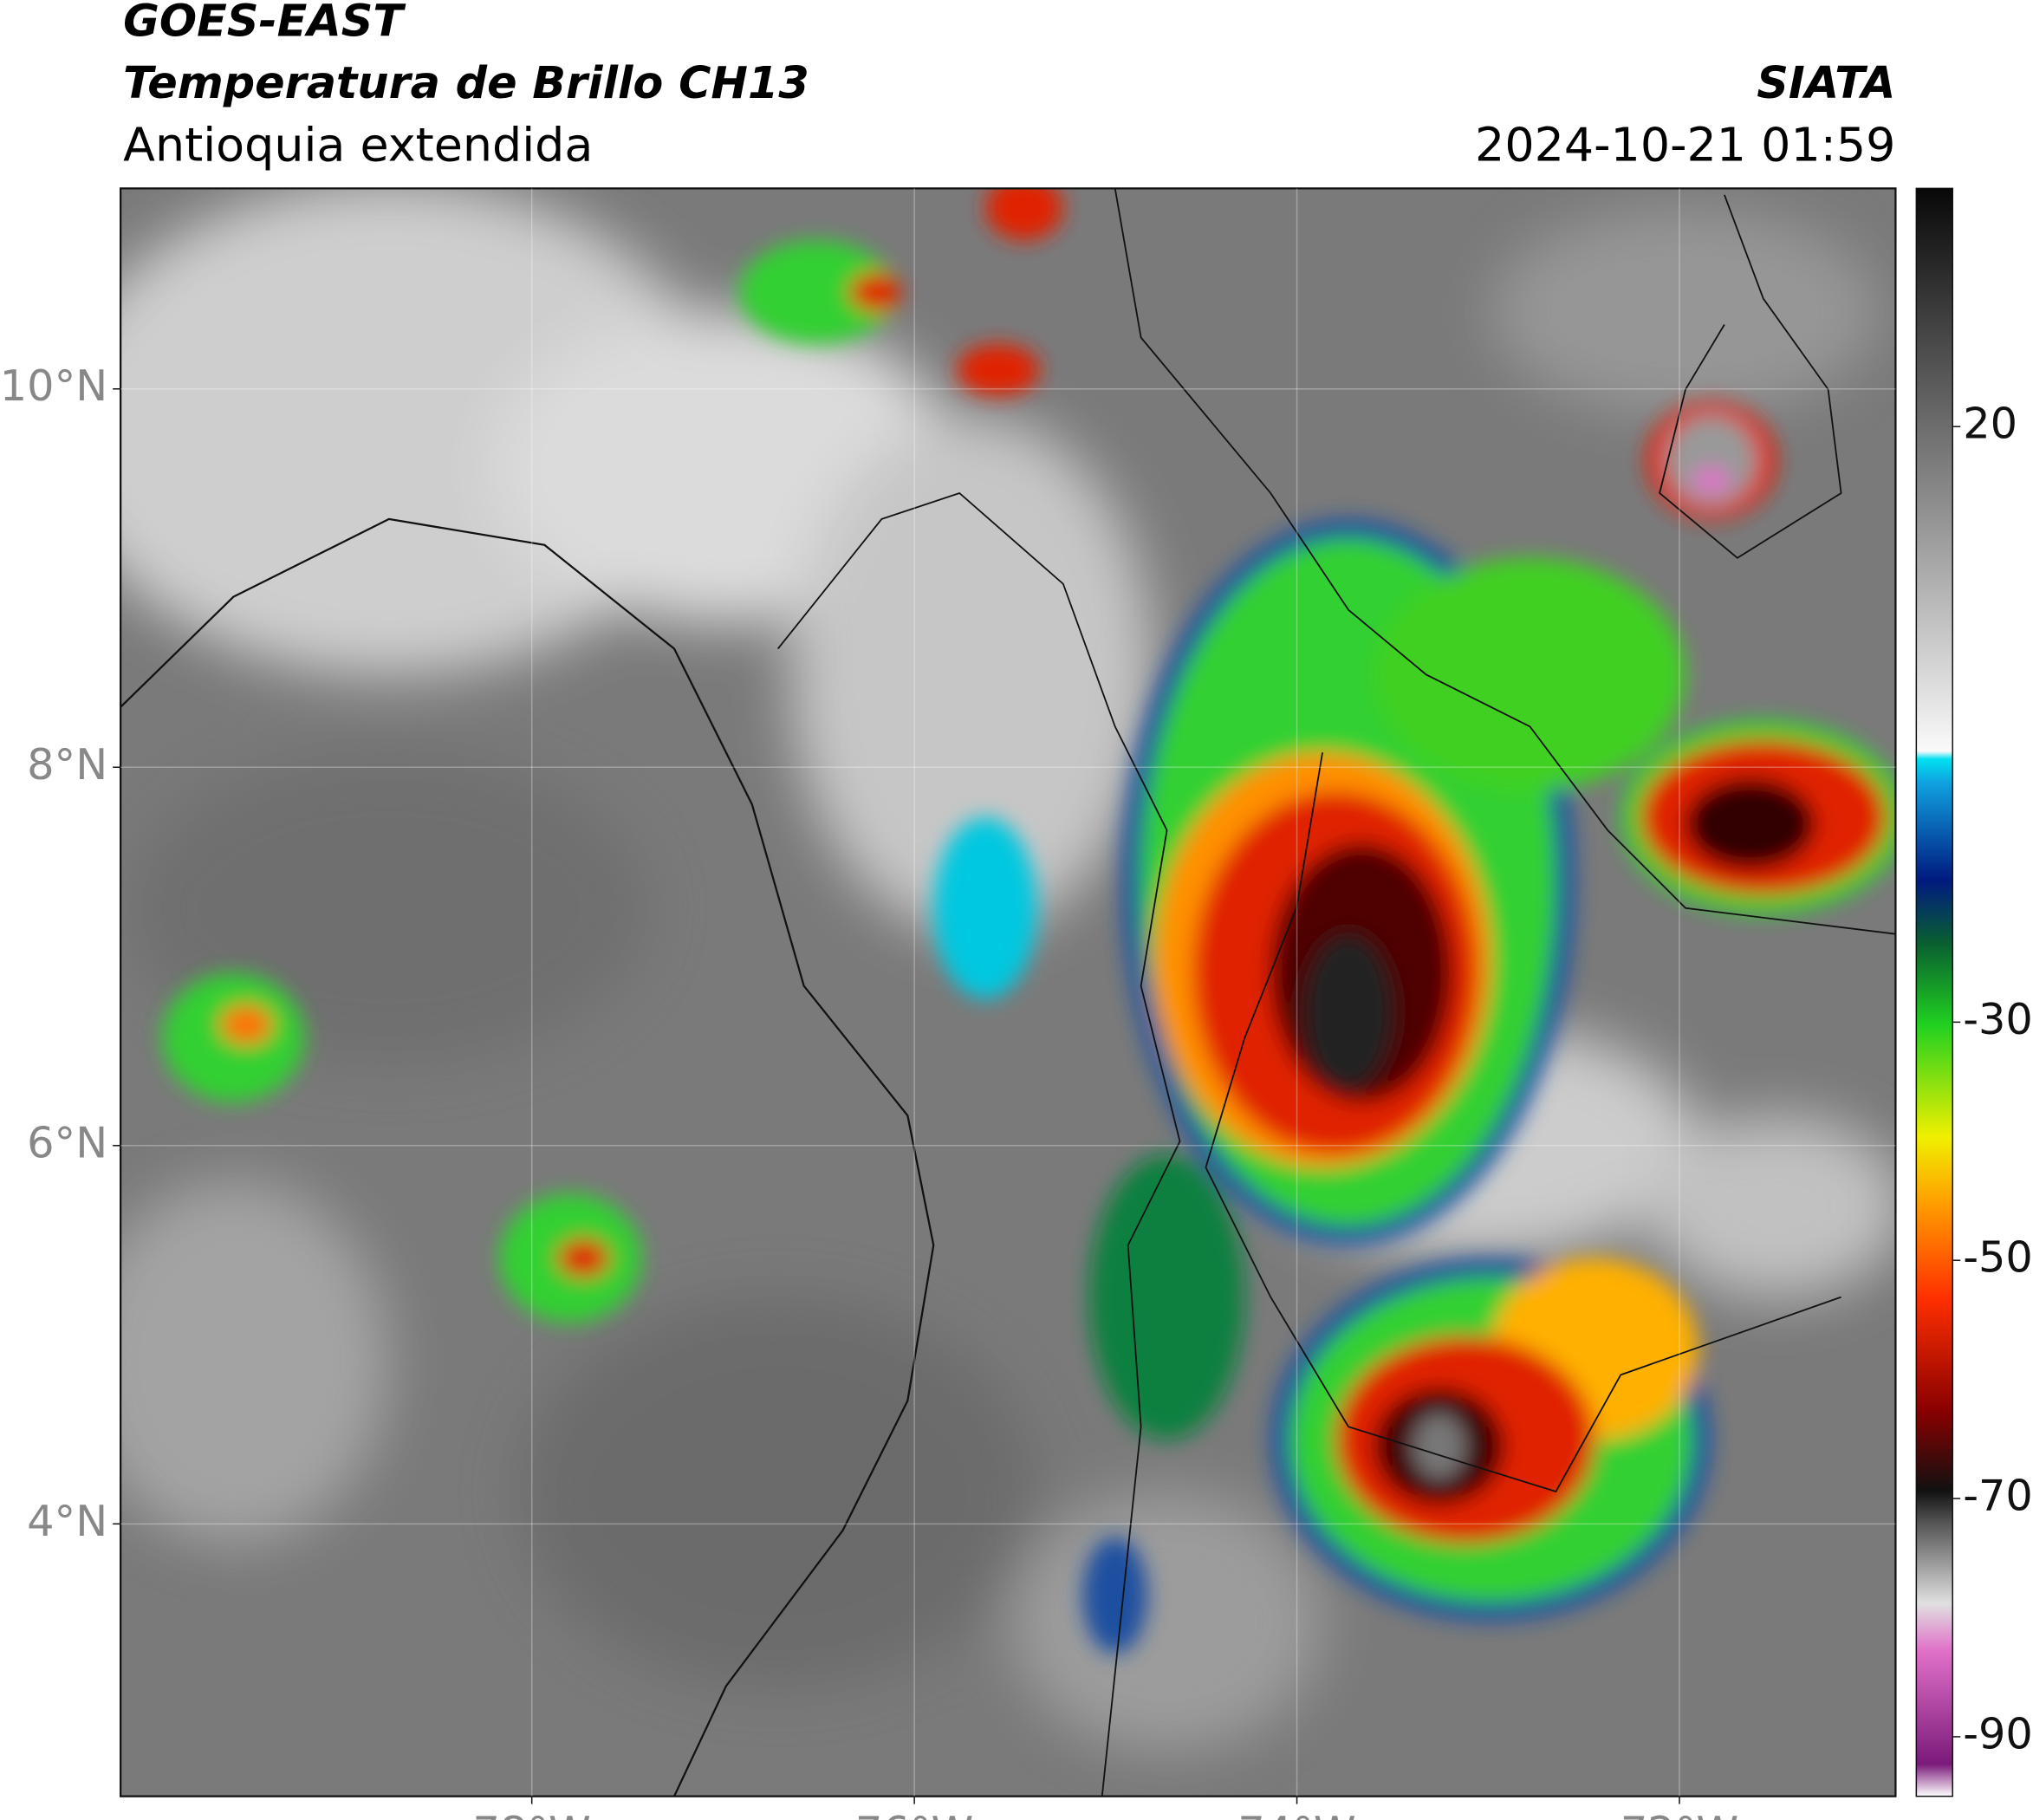  I want to click on agency: SIATA, so click(1826, 82).